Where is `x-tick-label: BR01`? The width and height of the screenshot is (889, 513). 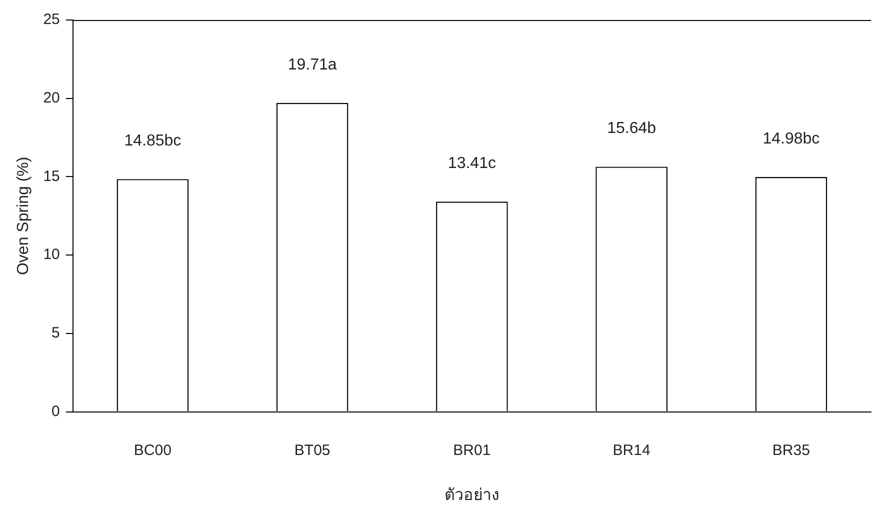
x-tick-label: BR01 is located at coordinates (472, 450).